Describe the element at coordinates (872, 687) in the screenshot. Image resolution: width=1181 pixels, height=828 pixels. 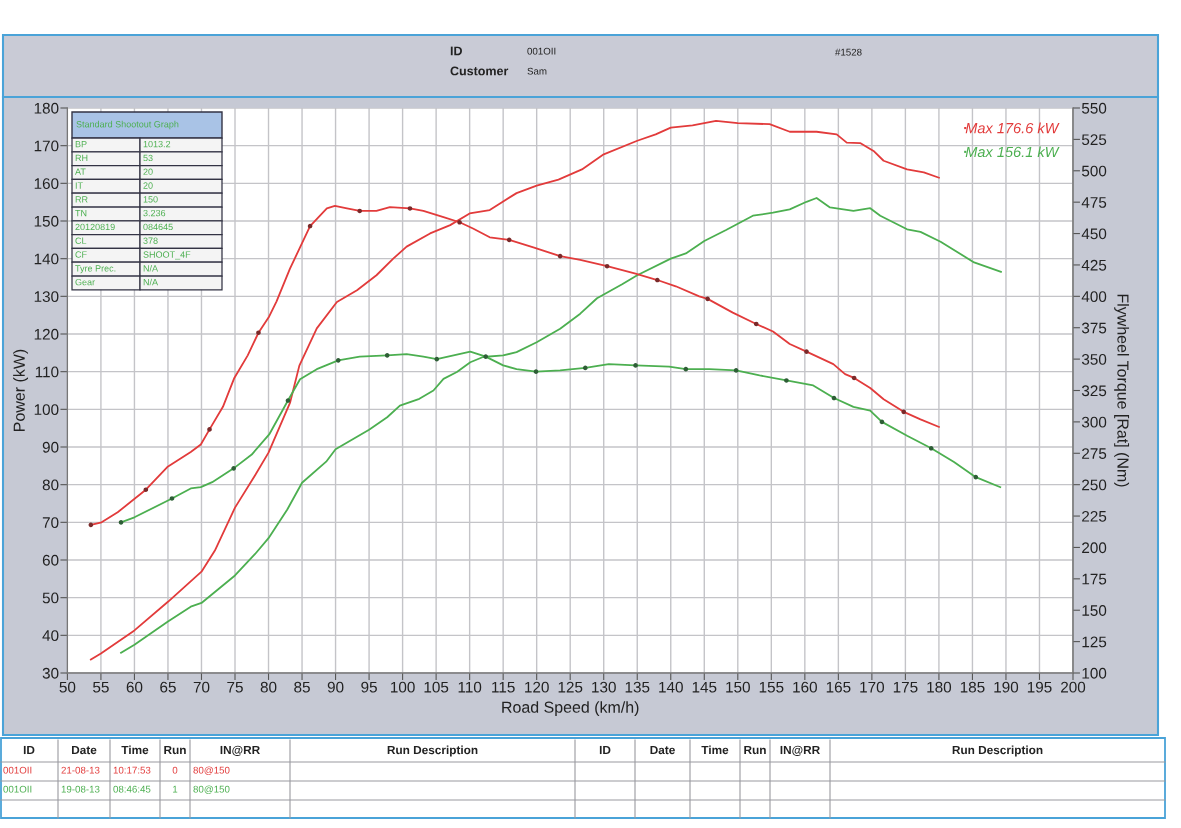
I see `x-tick-label: 170` at that location.